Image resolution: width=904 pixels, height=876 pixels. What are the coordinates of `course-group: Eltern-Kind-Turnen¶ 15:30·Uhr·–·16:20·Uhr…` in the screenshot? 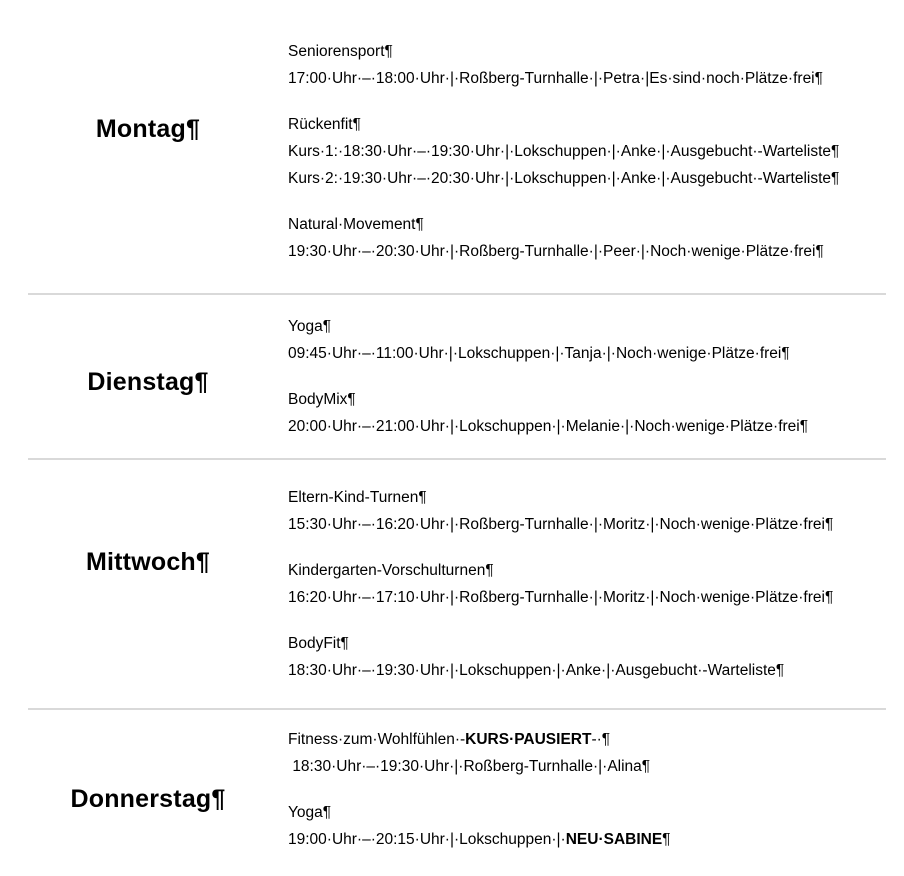 It's located at (585, 511).